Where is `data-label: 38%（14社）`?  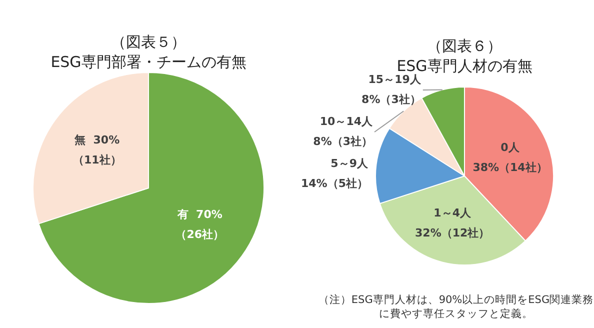
data-label: 38%（14社） is located at coordinates (510, 167).